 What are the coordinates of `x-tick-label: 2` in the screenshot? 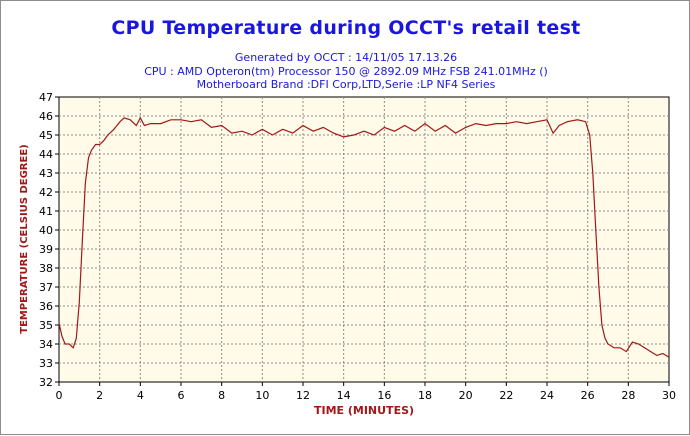 It's located at (99, 395).